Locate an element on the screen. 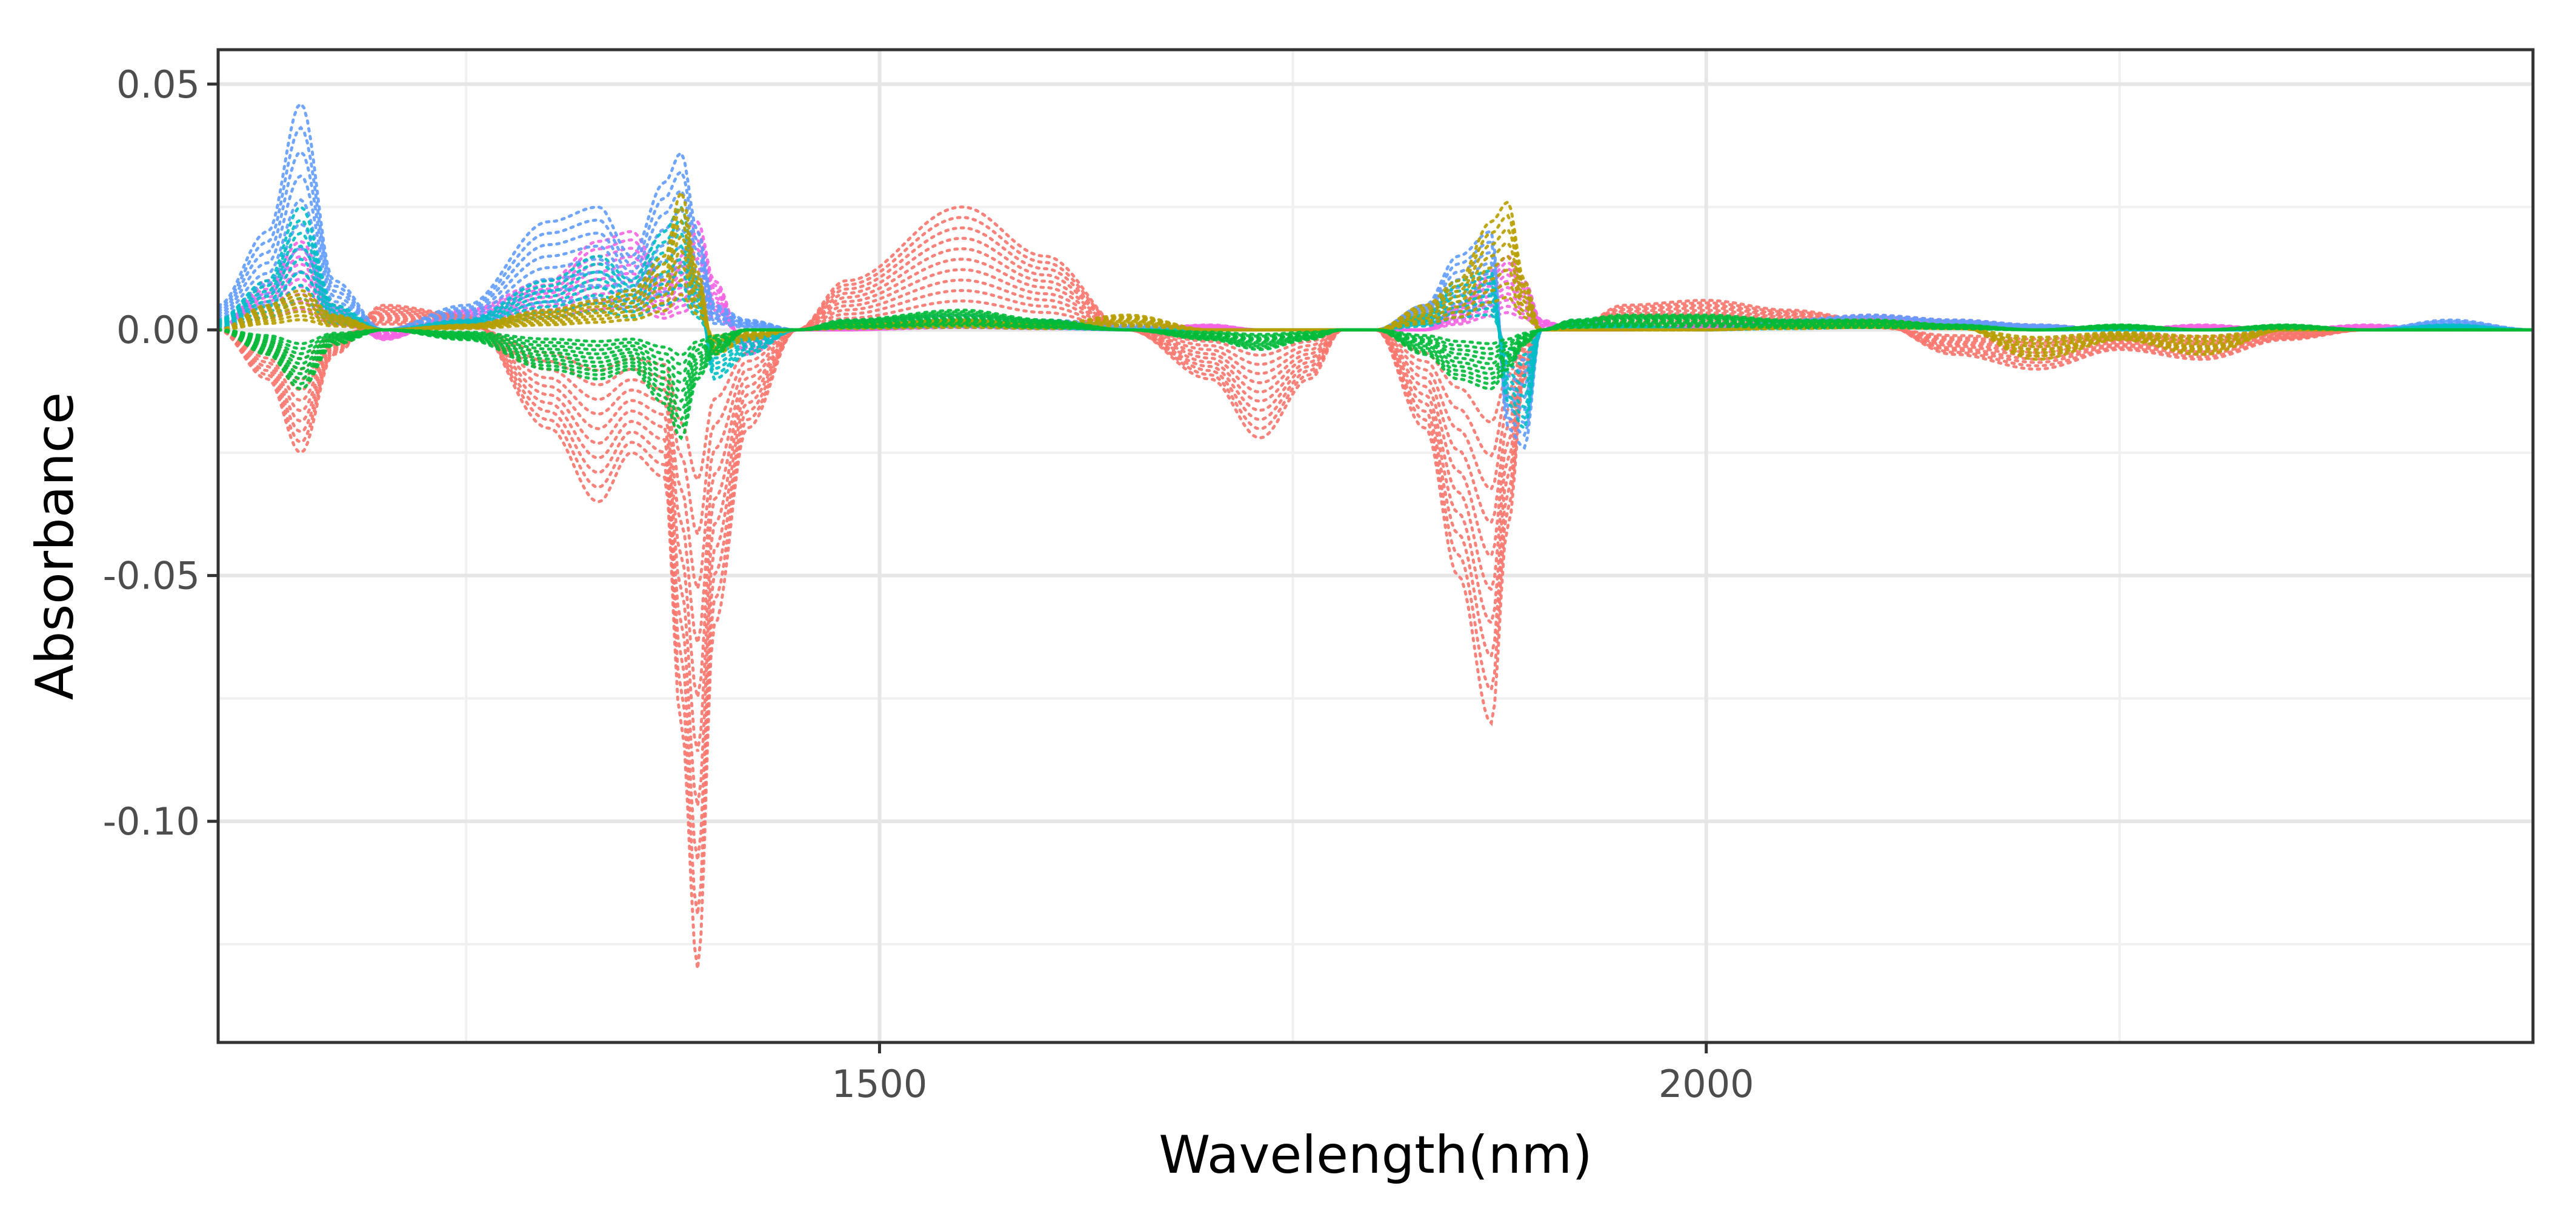 This screenshot has height=1217, width=2576. y-tick-label: -0.10 is located at coordinates (151, 822).